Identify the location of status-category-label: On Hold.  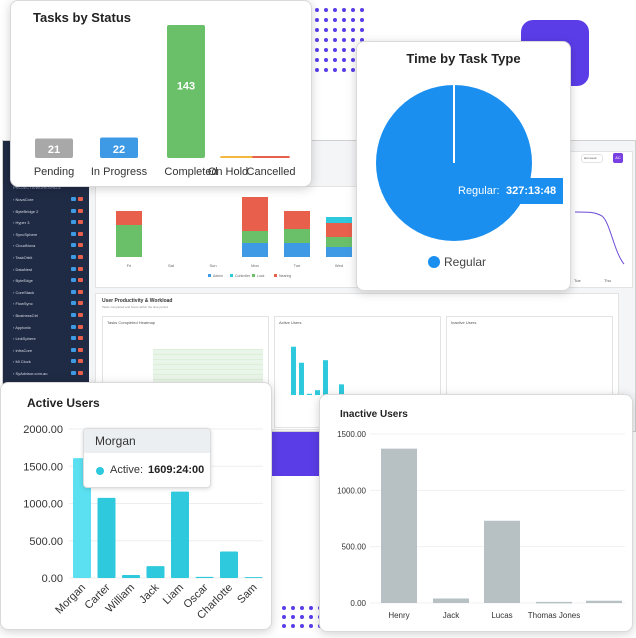
(228, 172).